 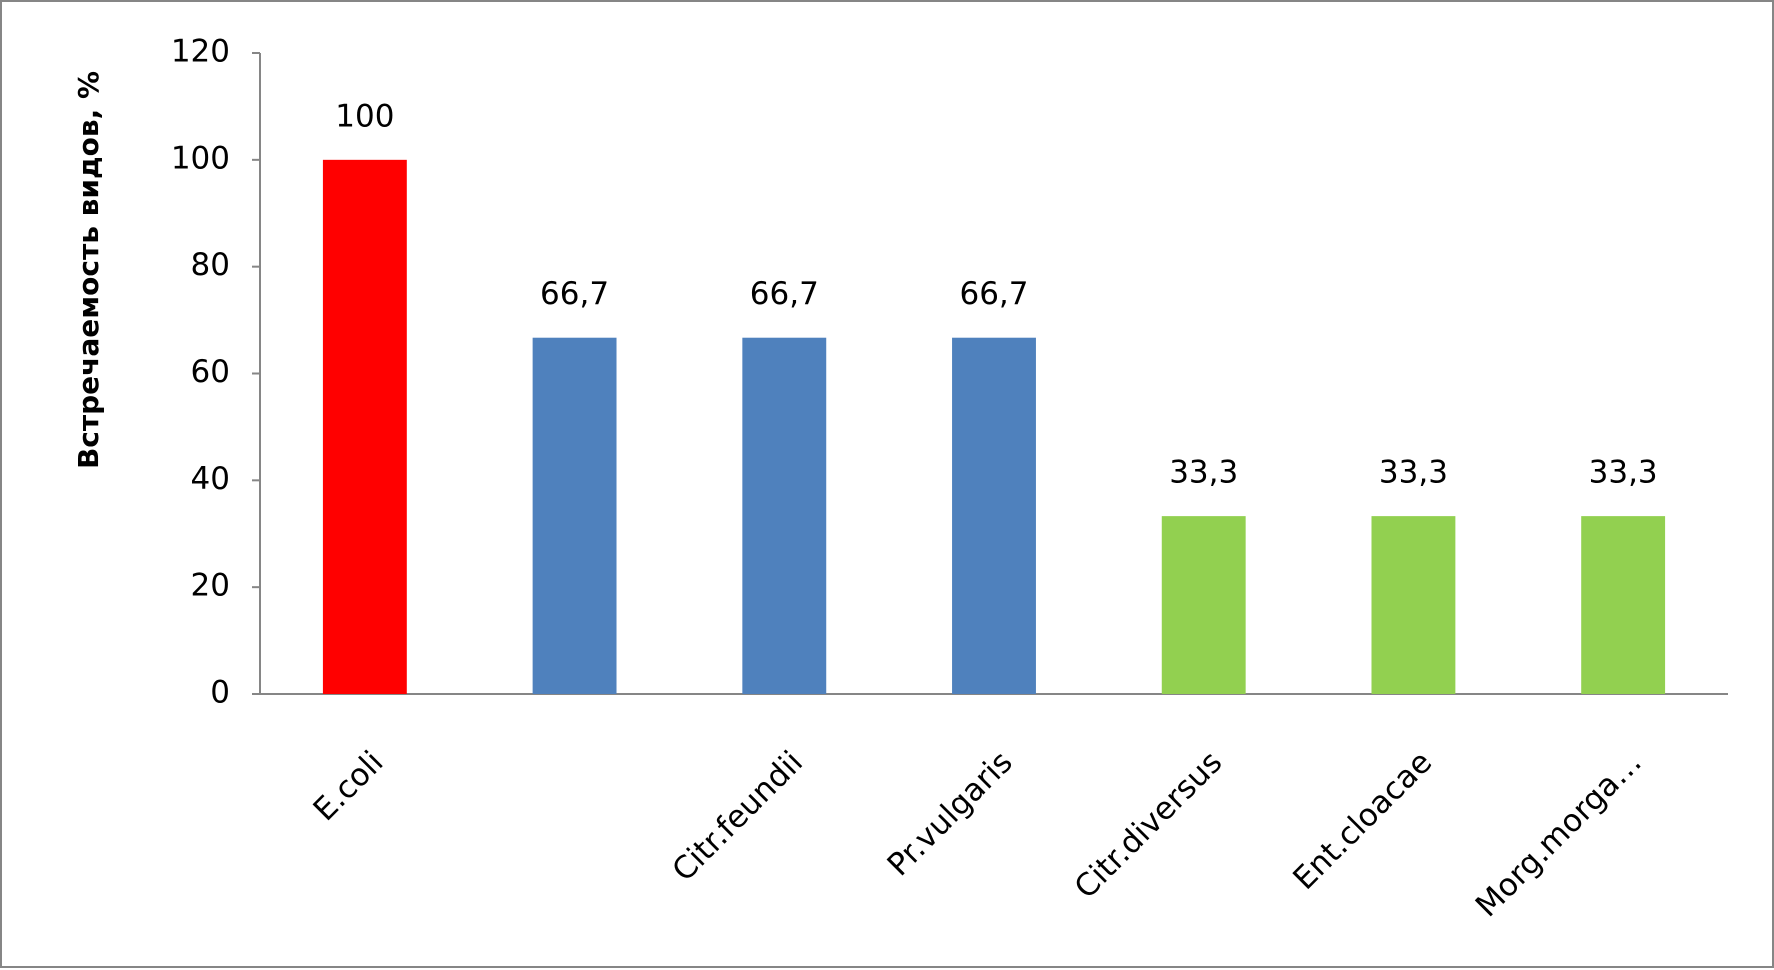 I want to click on y-tick-label: 80, so click(x=210, y=265).